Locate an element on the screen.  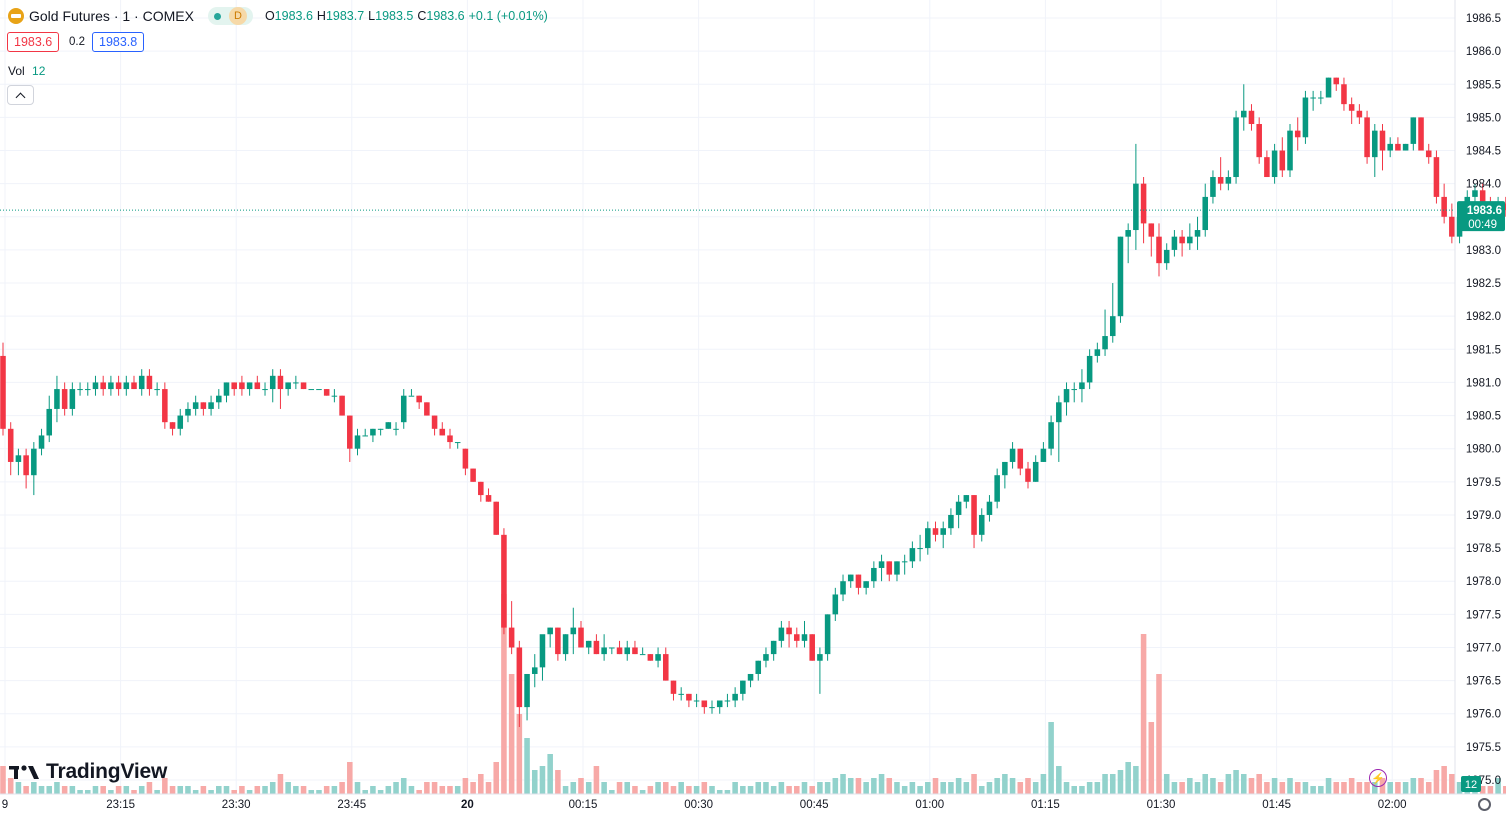
gear-icon is located at coordinates (1484, 804).